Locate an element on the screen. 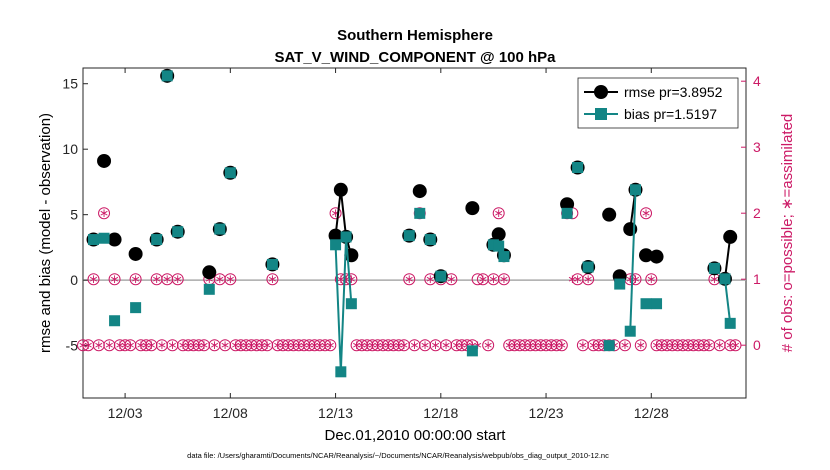 Image resolution: width=830 pixels, height=470 pixels. x-tick-label: 12/18 is located at coordinates (440, 413).